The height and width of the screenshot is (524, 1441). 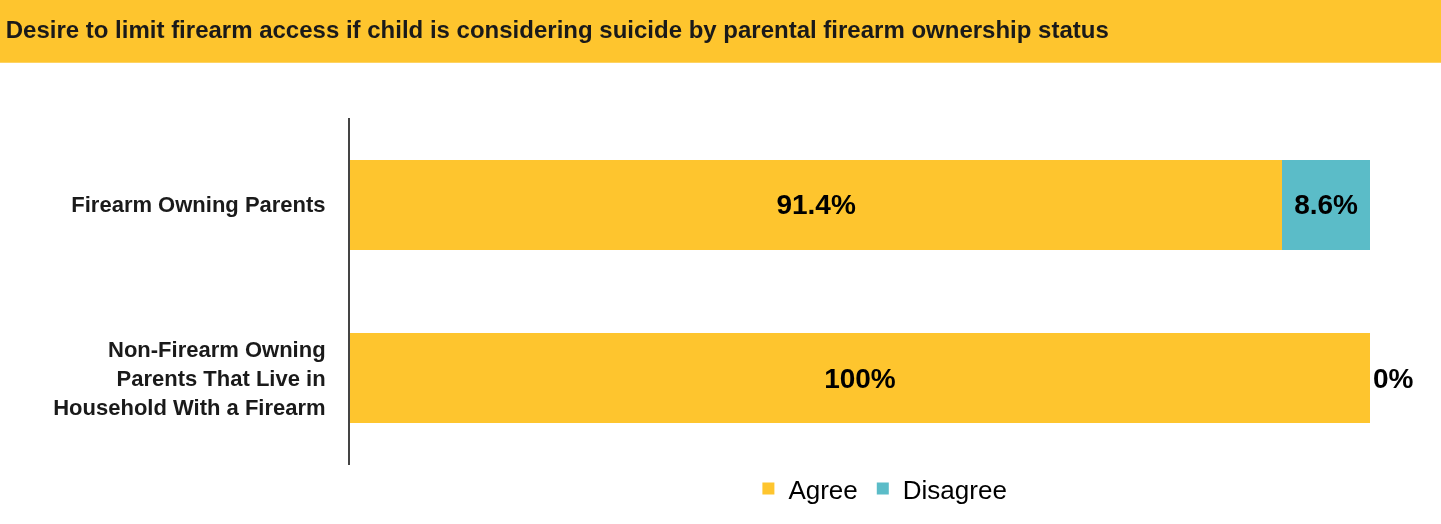 What do you see at coordinates (860, 378) in the screenshot?
I see `data-label: 100%` at bounding box center [860, 378].